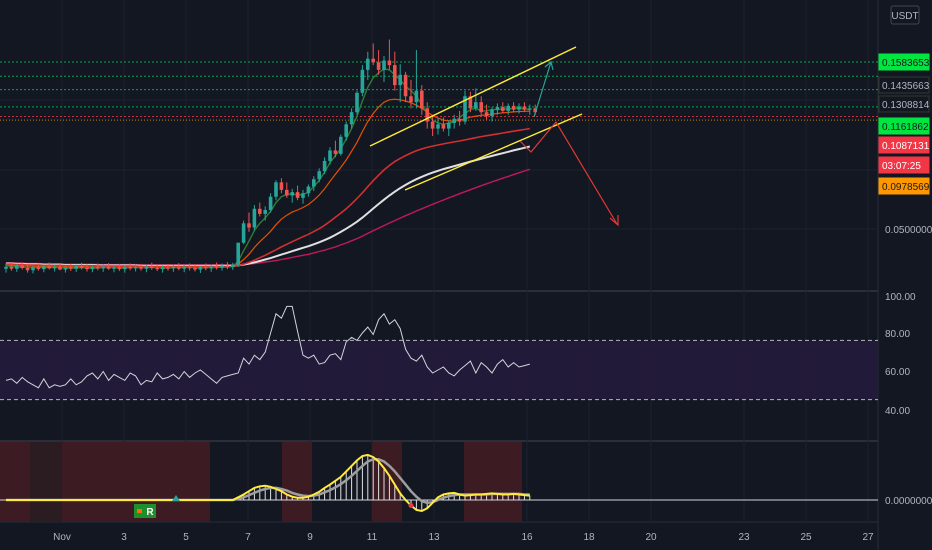 The image size is (932, 550). What do you see at coordinates (651, 537) in the screenshot?
I see `time-tick-label: 20` at bounding box center [651, 537].